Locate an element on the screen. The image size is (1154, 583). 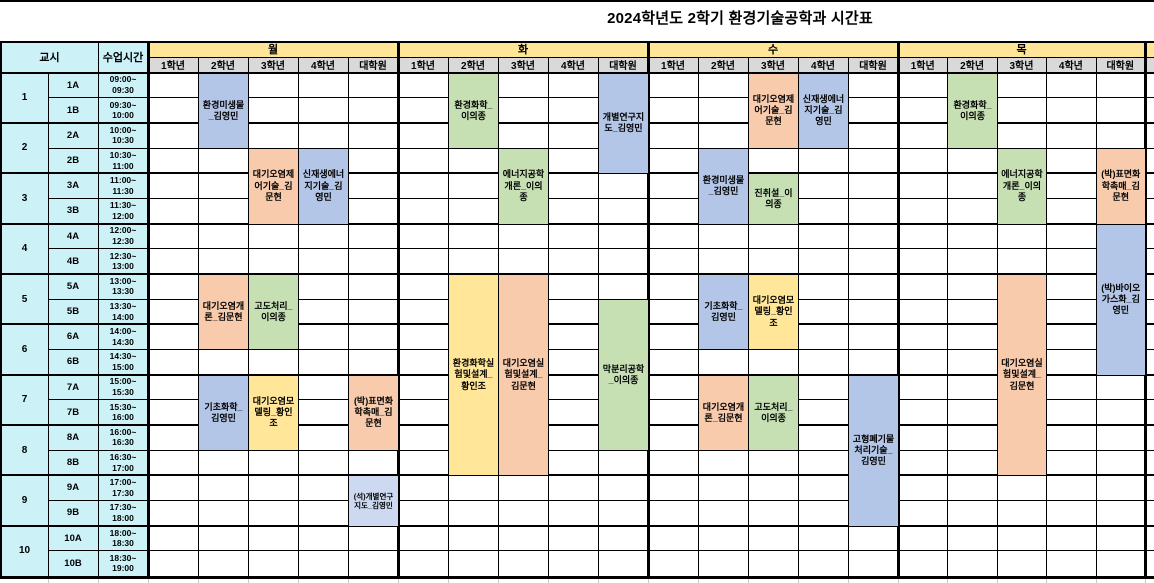
slot-time-cell: 17:30~ 18:00 is located at coordinates (123, 512).